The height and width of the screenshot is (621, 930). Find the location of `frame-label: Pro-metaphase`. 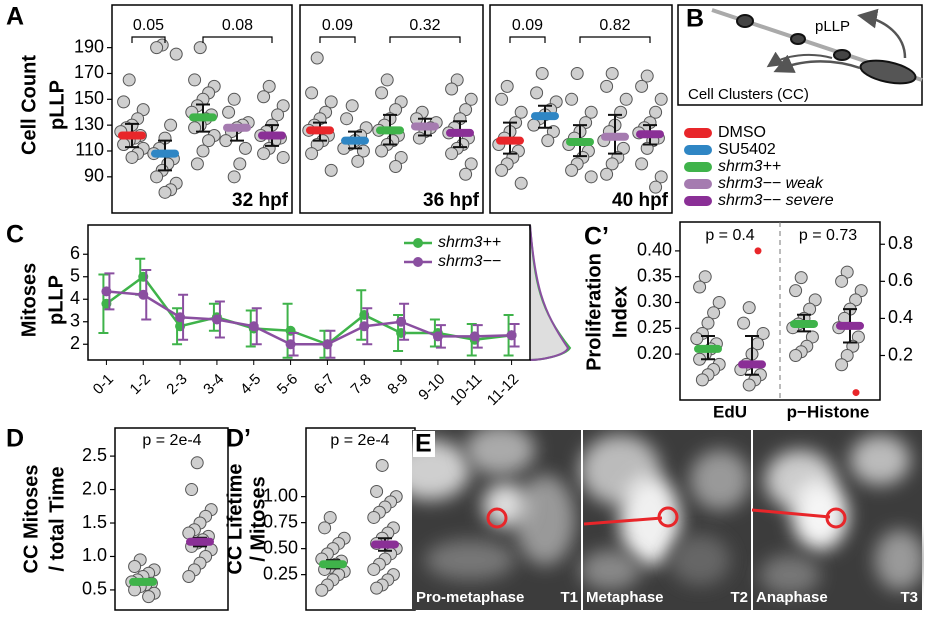

frame-label: Pro-metaphase is located at coordinates (470, 597).